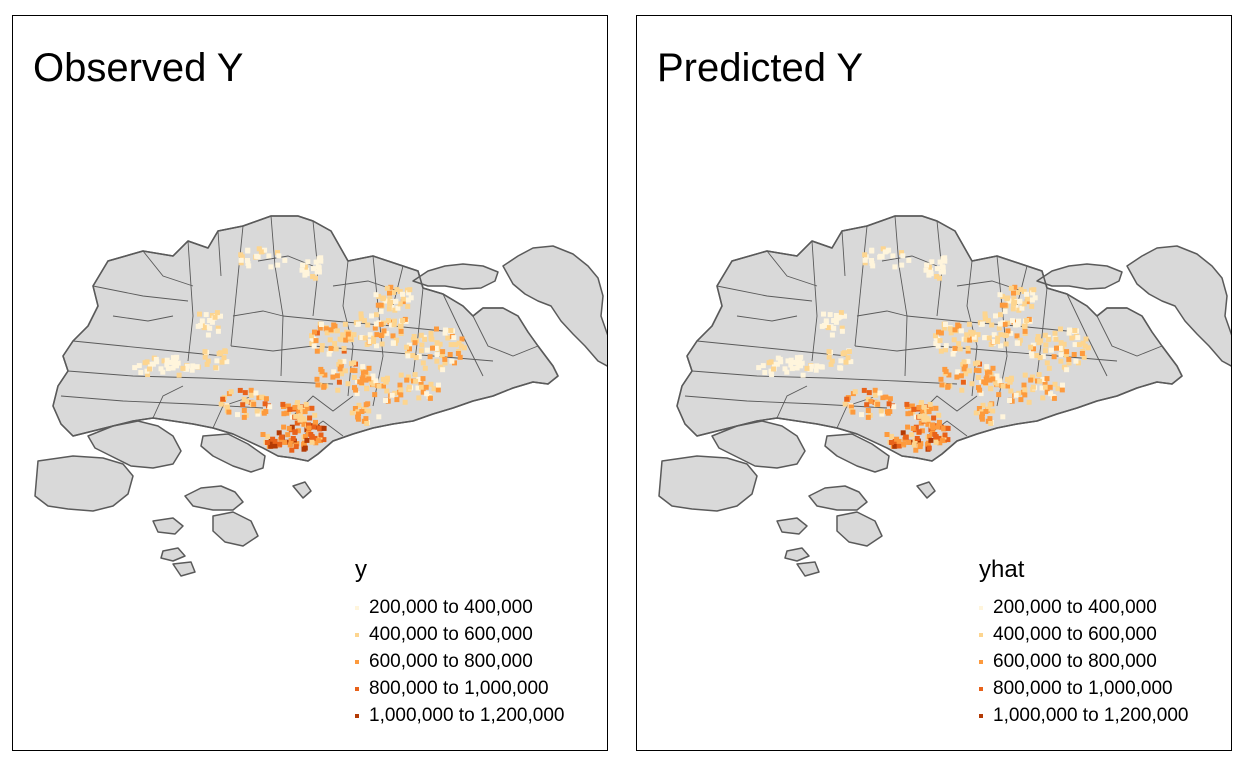 This screenshot has height=768, width=1248. Describe the element at coordinates (1075, 661) in the screenshot. I see `legend-label: 600,000 to 800,000` at that location.